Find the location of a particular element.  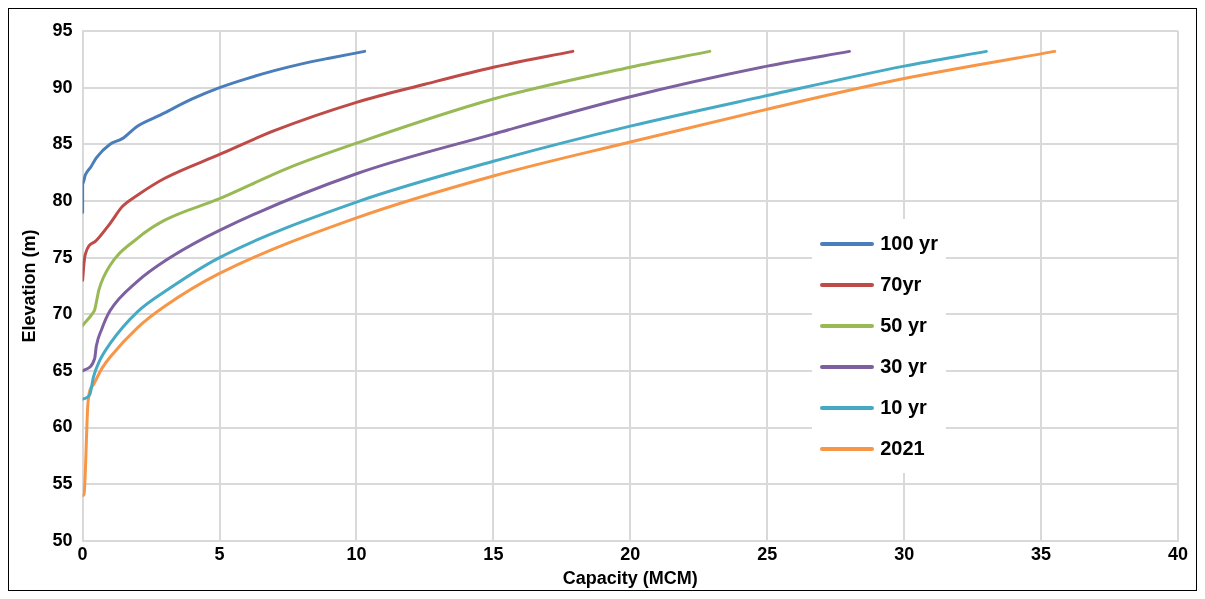

y-tick-label: 85 is located at coordinates (62, 143).